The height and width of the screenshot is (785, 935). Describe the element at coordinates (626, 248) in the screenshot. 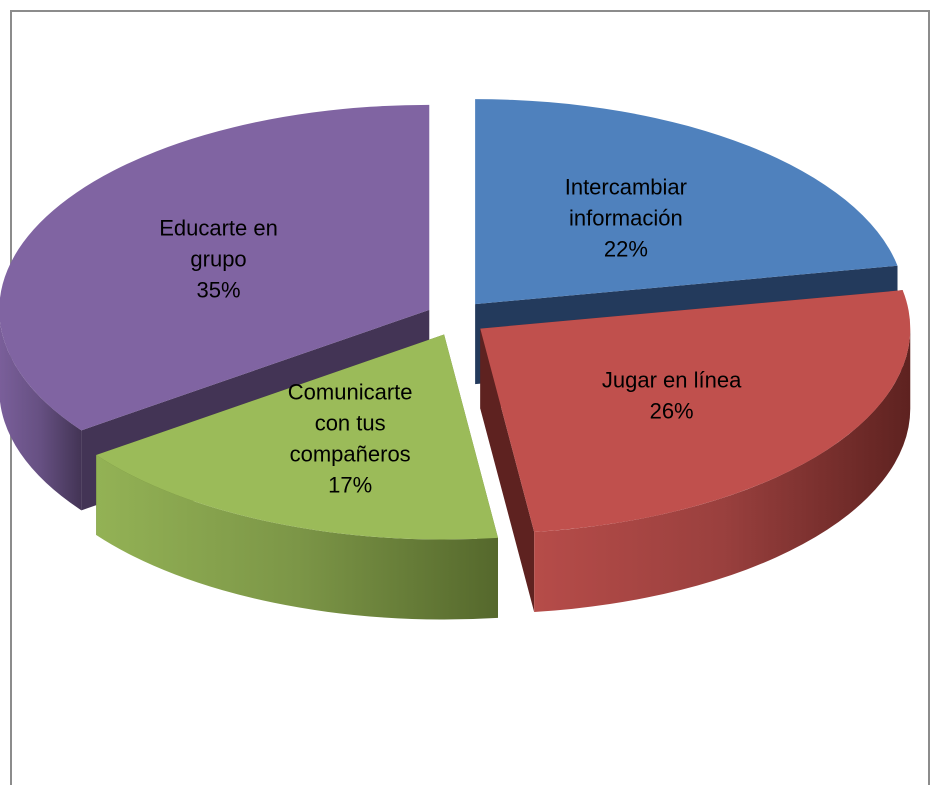

I see `slice-value-intercambiar-informaci-n: 22%` at that location.